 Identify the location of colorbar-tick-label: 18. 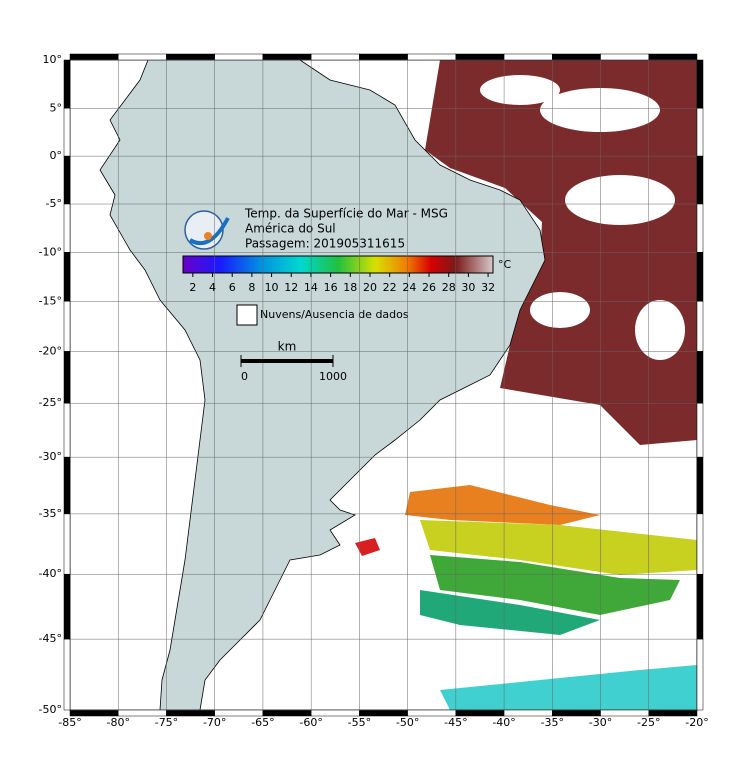
(350, 287).